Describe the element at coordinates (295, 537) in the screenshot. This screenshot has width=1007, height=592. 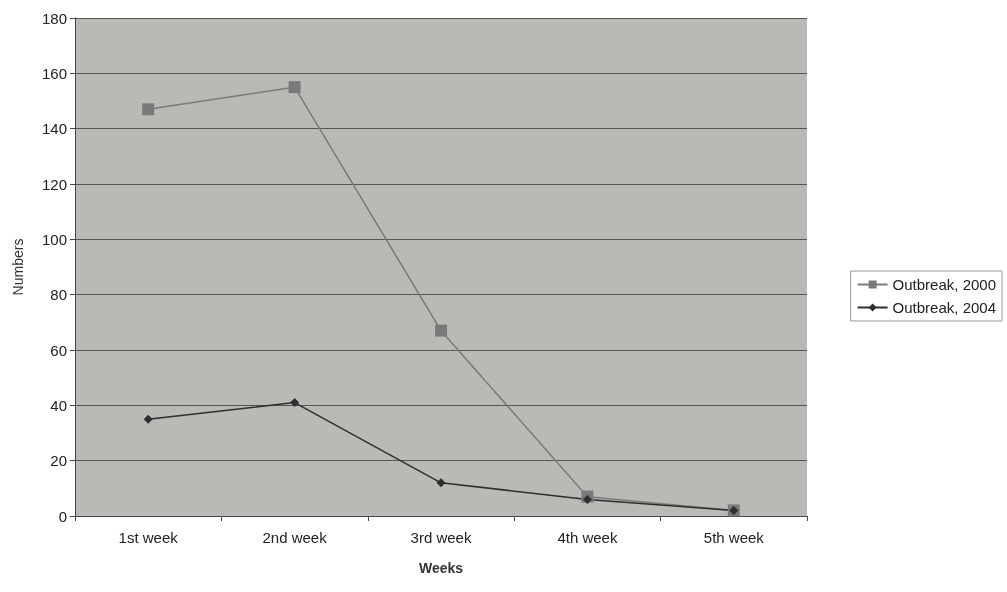
I see `x-tick-label: 2nd week` at that location.